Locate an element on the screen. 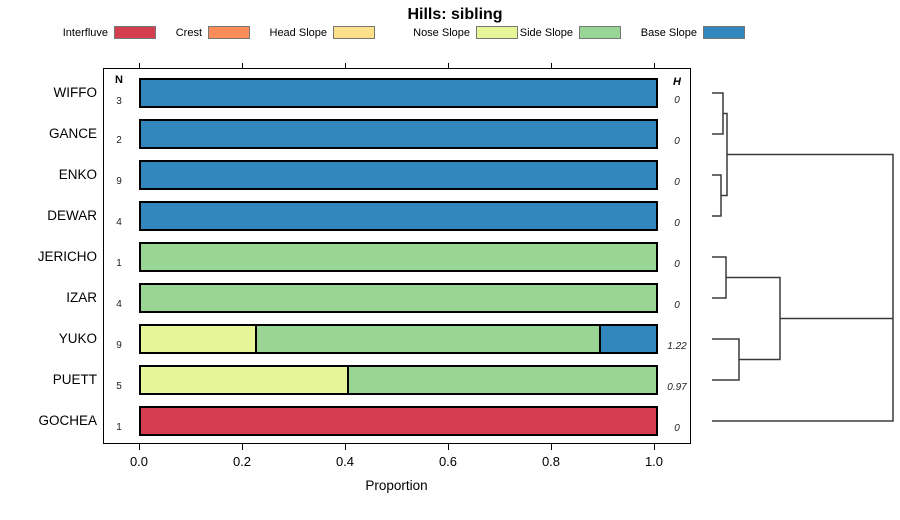  stacked-bar-puett is located at coordinates (398, 380).